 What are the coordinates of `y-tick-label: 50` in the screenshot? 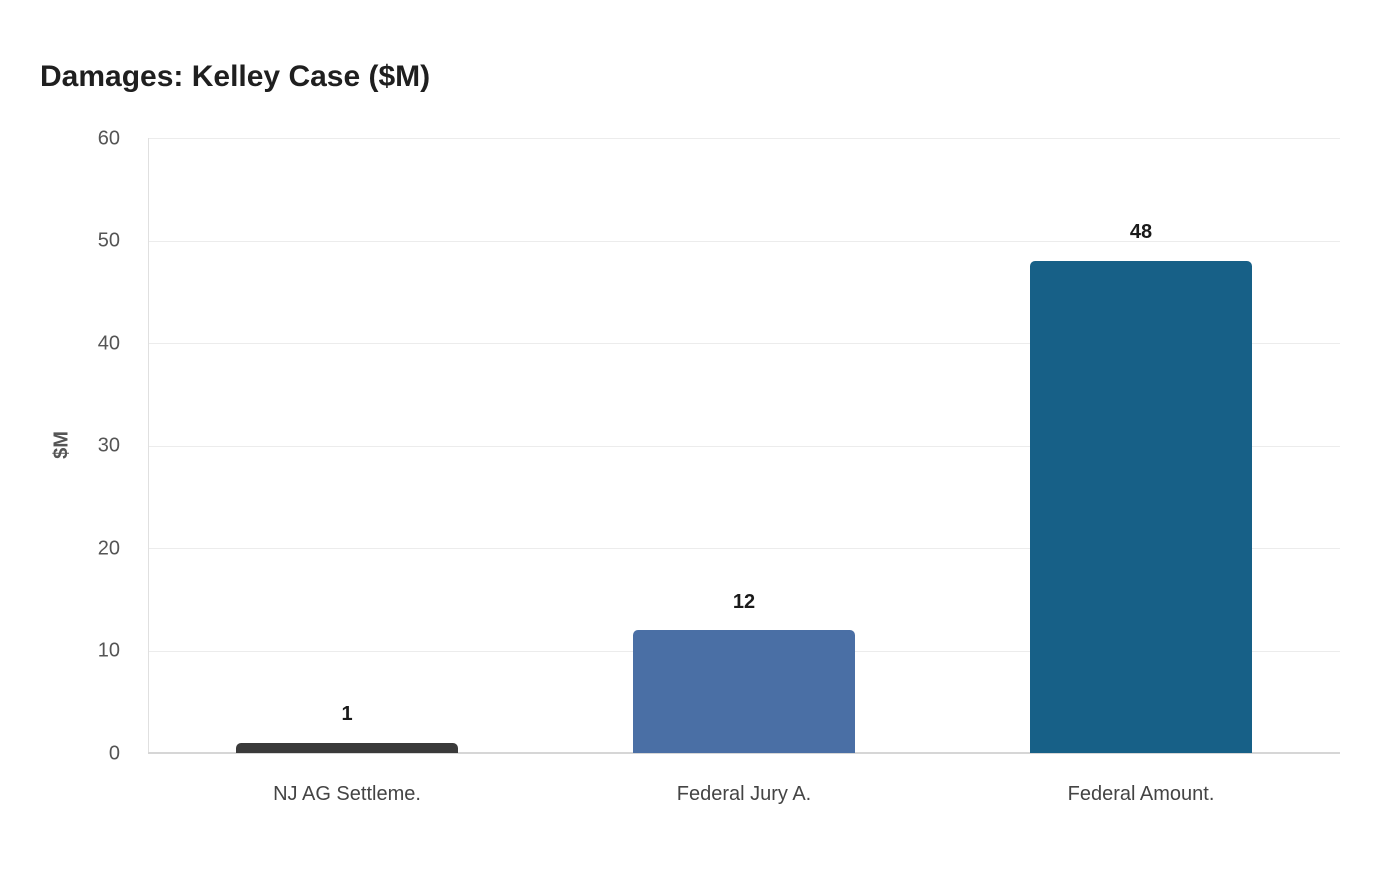 It's located at (108, 240).